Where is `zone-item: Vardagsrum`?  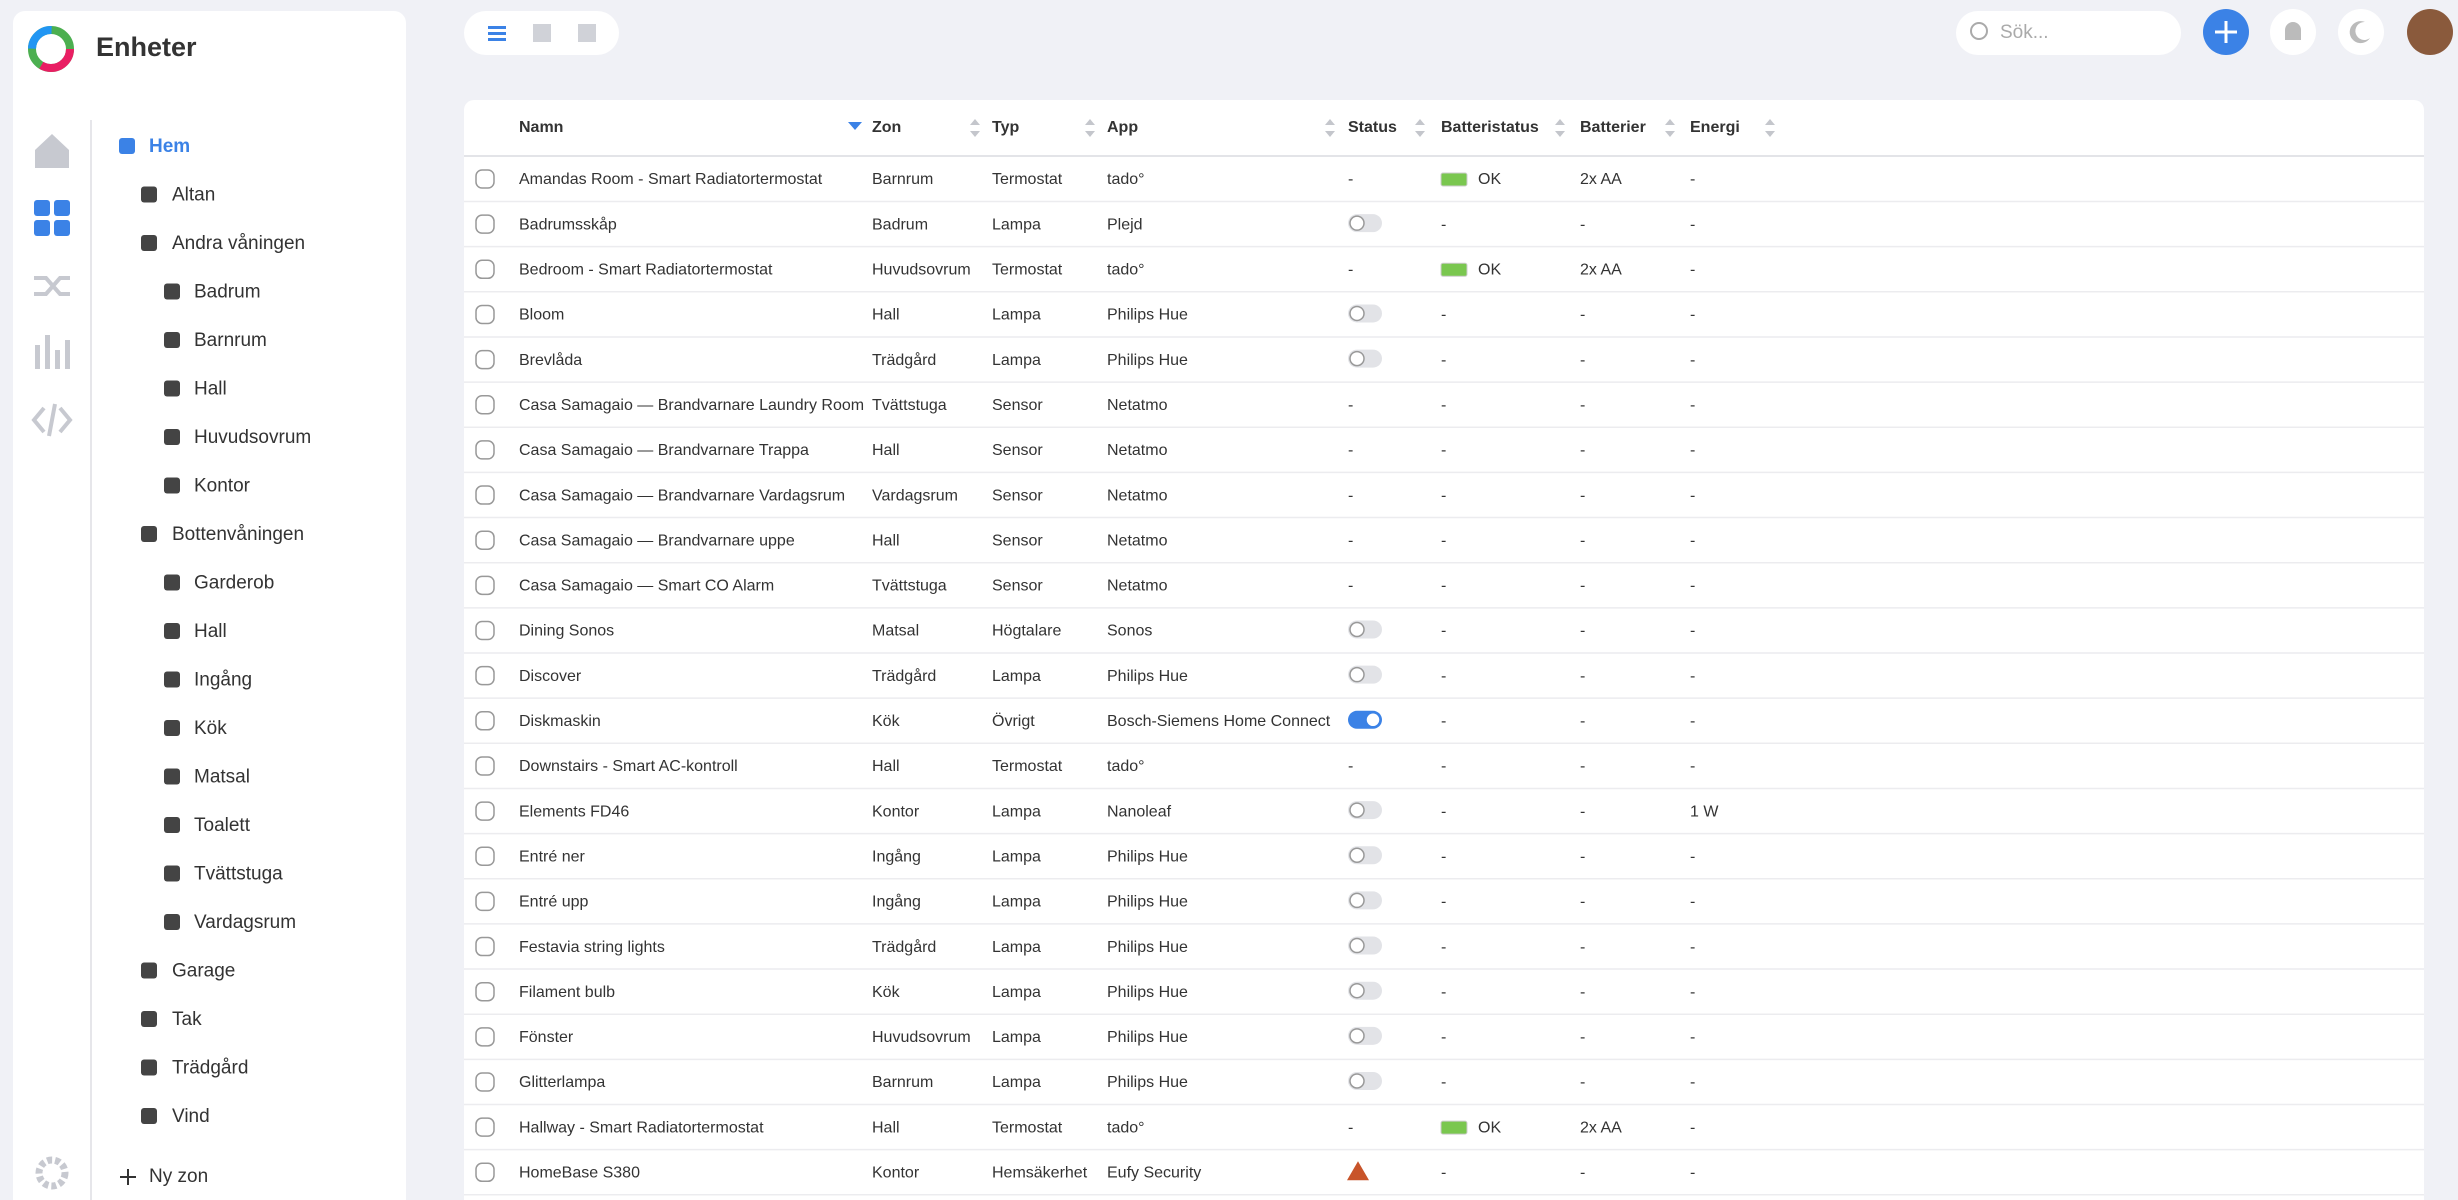 zone-item: Vardagsrum is located at coordinates (245, 922).